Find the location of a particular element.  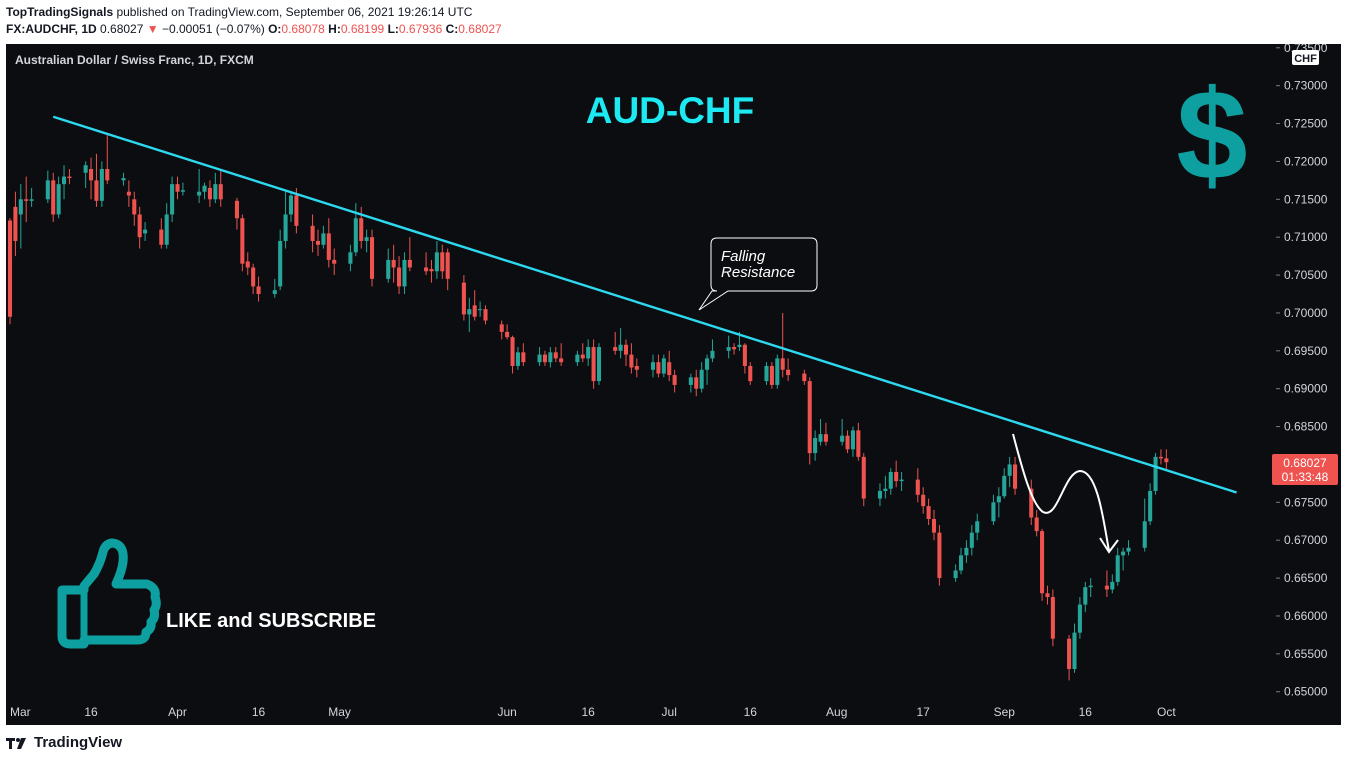

time-tick-label: Oct is located at coordinates (1166, 712).